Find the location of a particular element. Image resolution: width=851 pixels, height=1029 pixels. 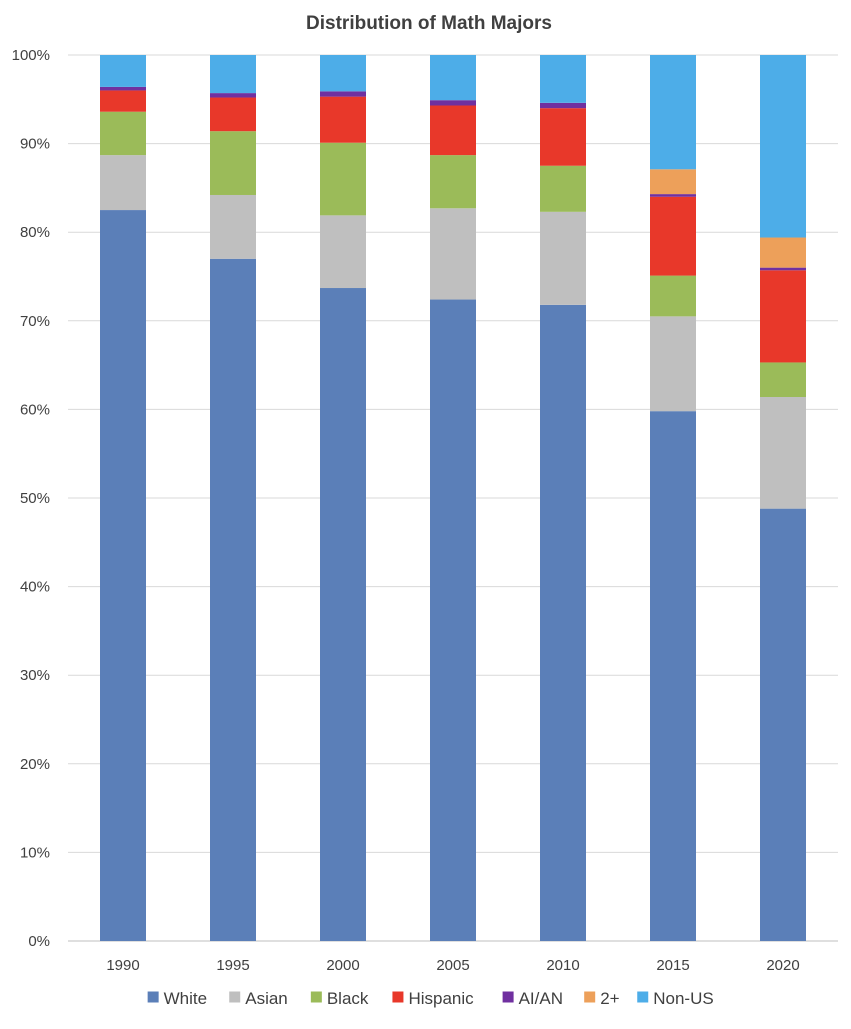

y-tick-label: 40% is located at coordinates (35, 587).